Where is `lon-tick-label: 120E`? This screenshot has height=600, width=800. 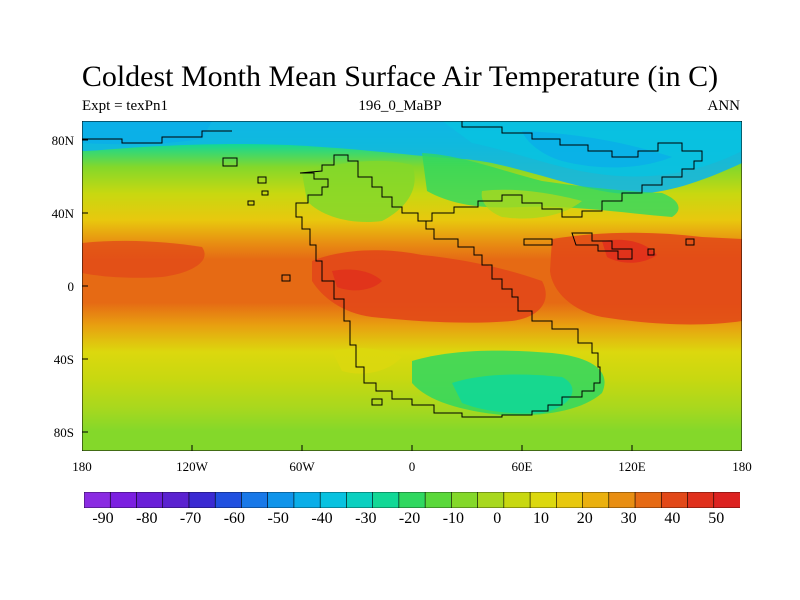 lon-tick-label: 120E is located at coordinates (632, 466).